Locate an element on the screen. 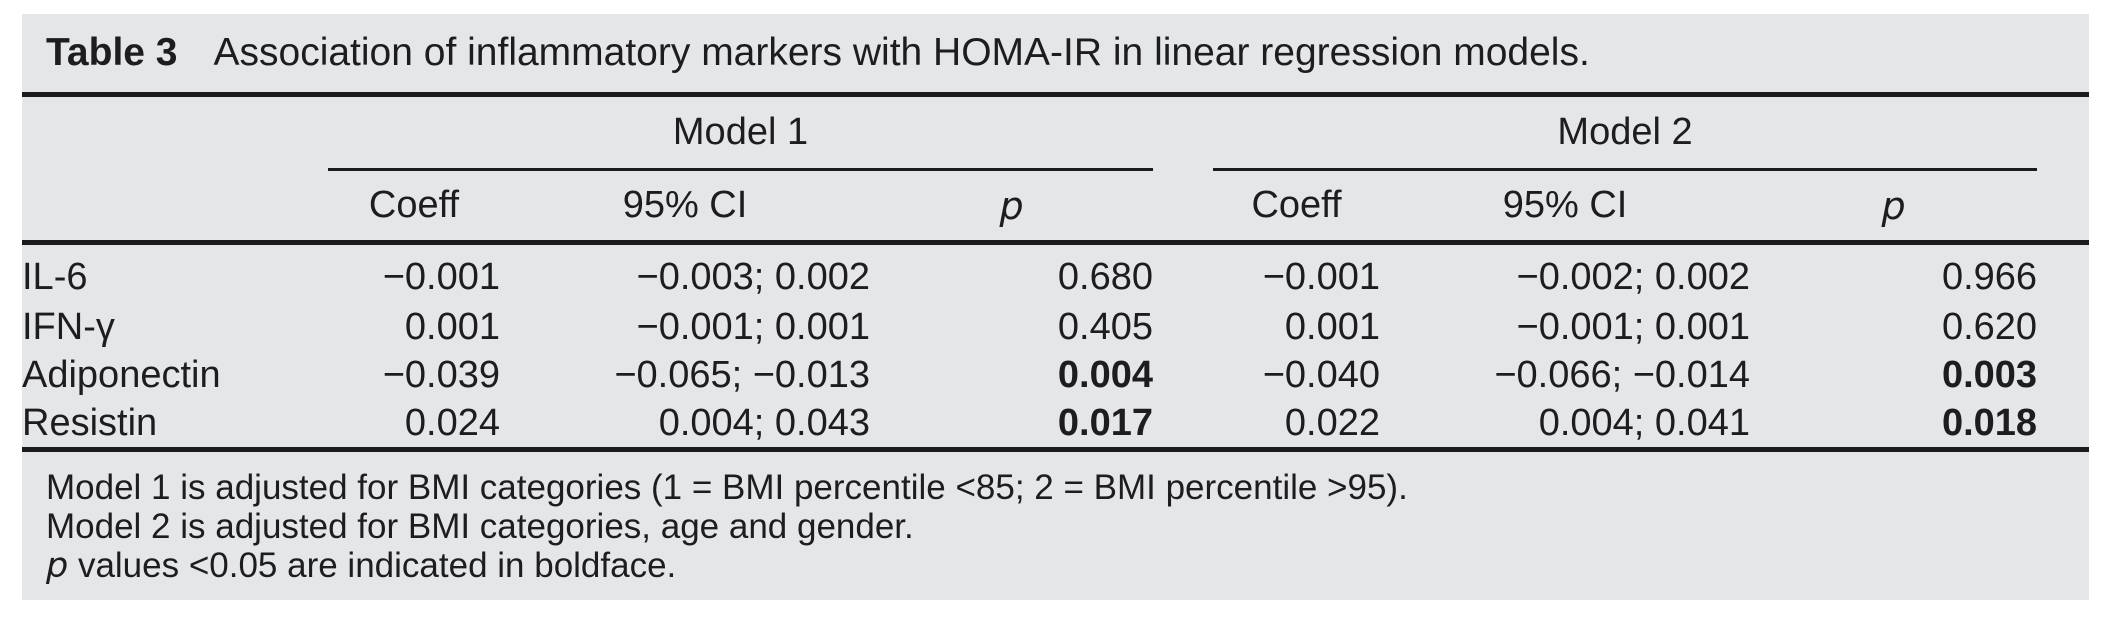 The width and height of the screenshot is (2112, 620). colhead-gap-cell is located at coordinates (1183, 207).